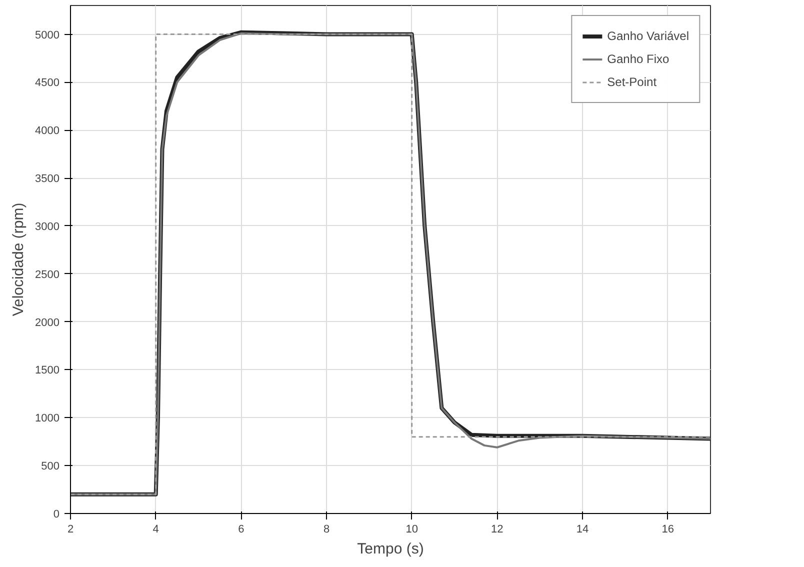  What do you see at coordinates (47, 35) in the screenshot?
I see `y-tick-label: 5000` at bounding box center [47, 35].